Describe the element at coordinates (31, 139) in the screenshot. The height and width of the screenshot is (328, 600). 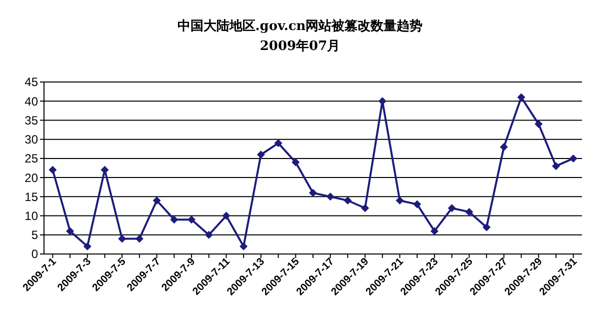
I see `y-tick-label: 30` at that location.